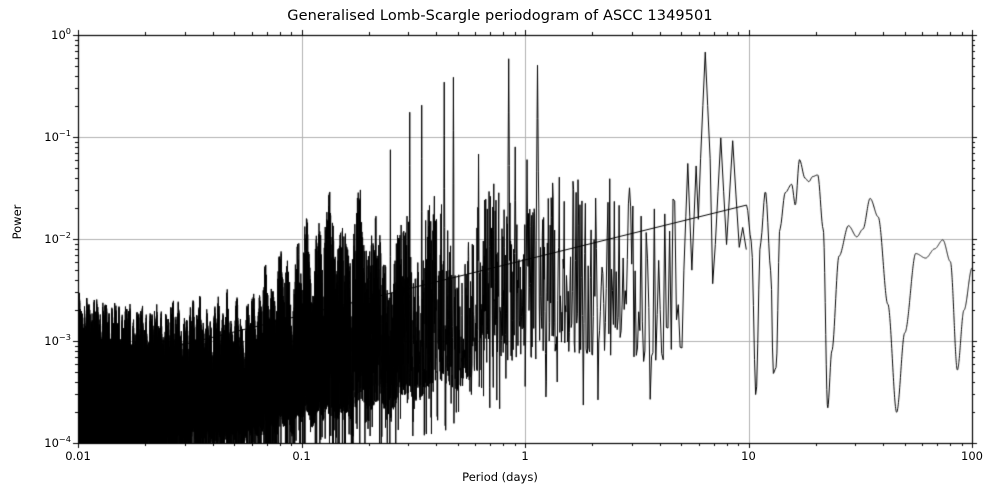 The image size is (1000, 500). I want to click on y-axis-label: Power, so click(17, 222).